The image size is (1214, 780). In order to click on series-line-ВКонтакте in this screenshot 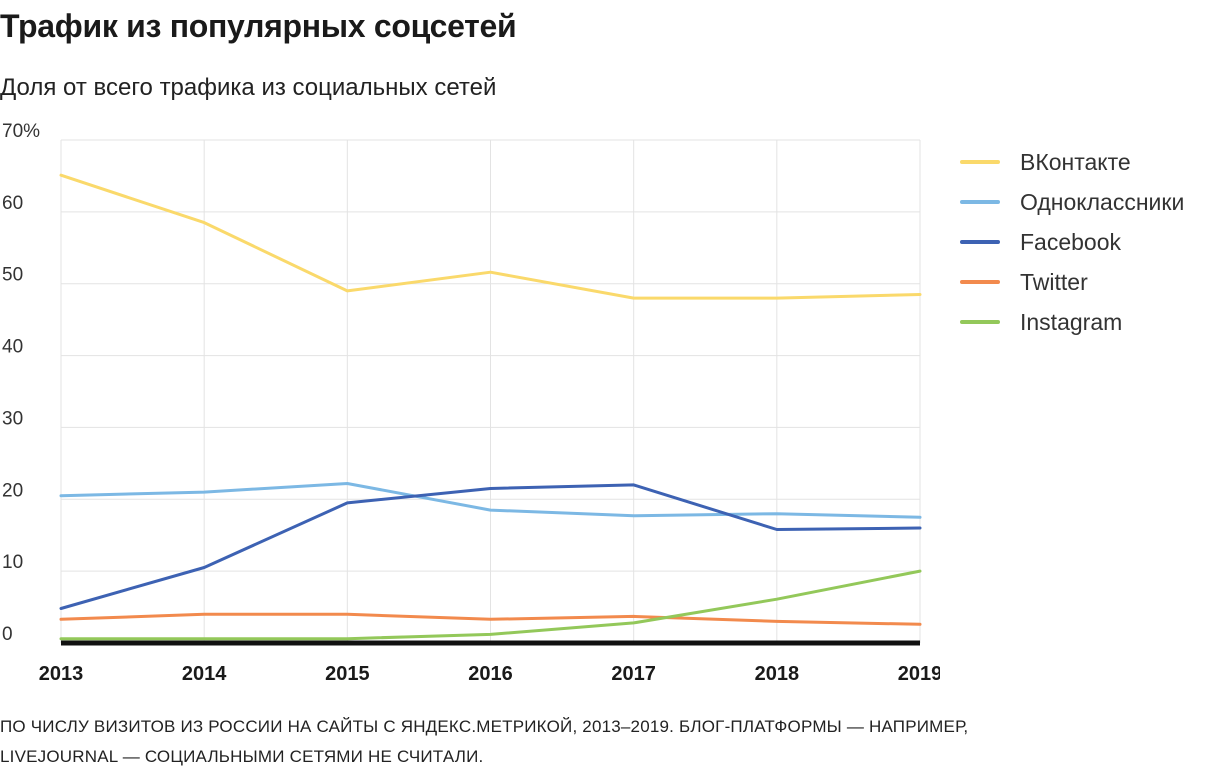, I will do `click(490, 236)`.